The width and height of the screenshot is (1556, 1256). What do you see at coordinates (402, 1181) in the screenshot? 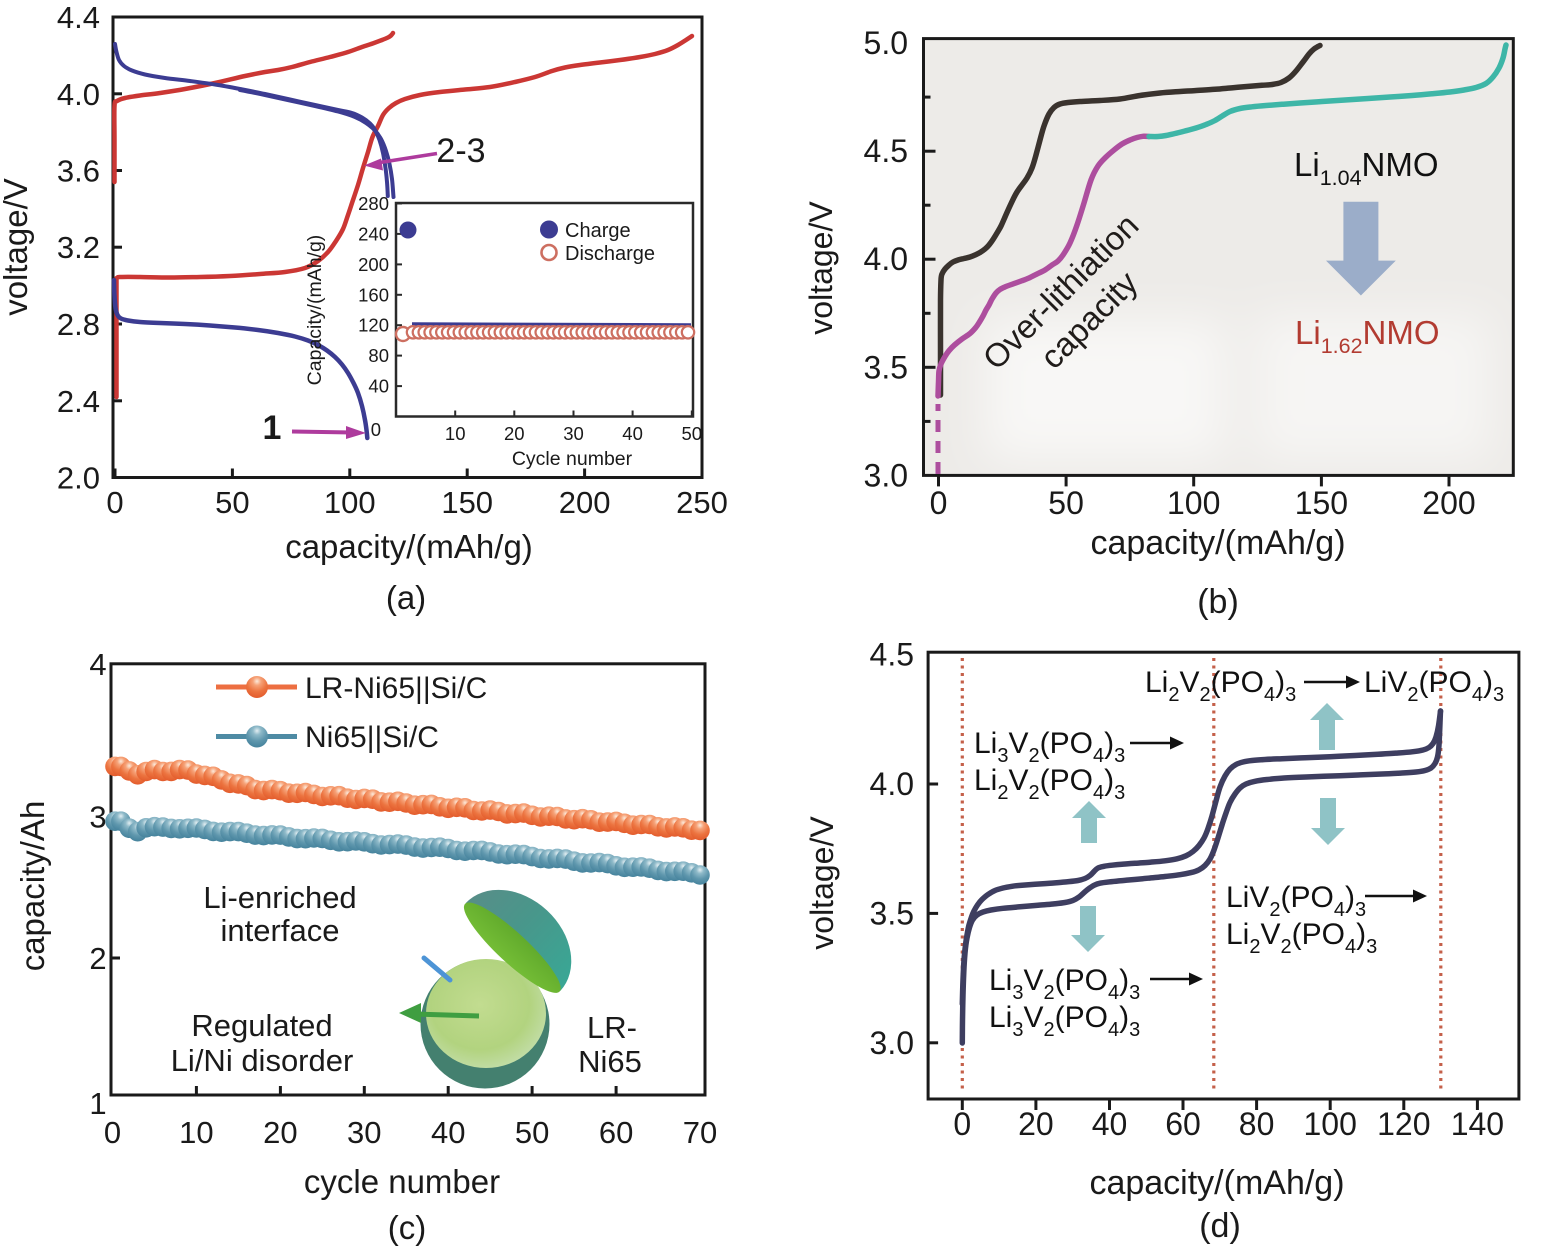
I see `svg-text: cycle number` at bounding box center [402, 1181].